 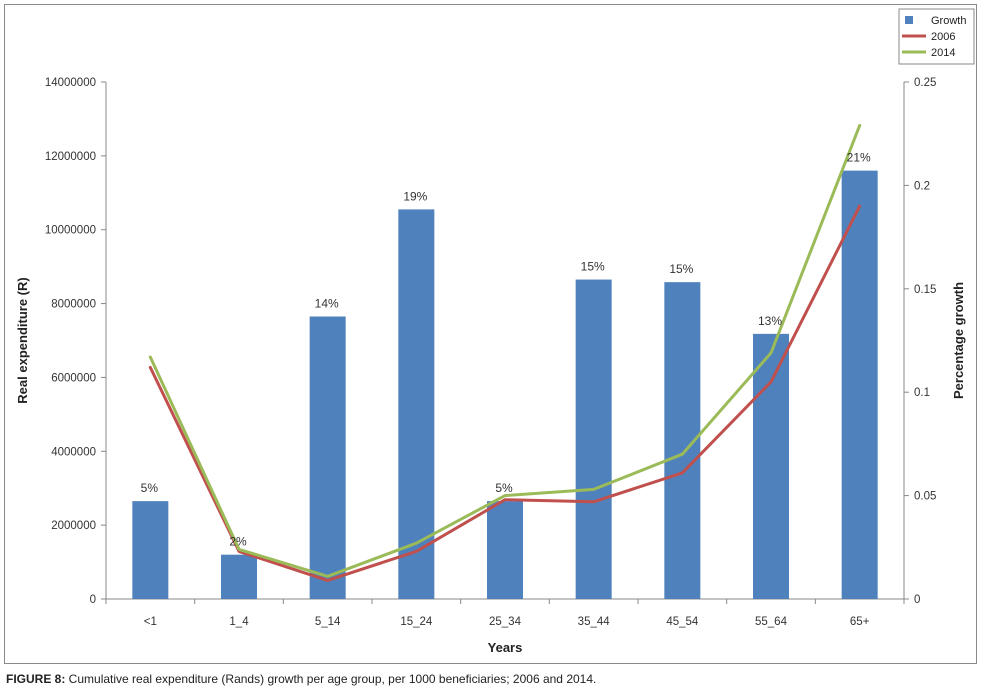 What do you see at coordinates (770, 321) in the screenshot?
I see `bar-data-label: 13%` at bounding box center [770, 321].